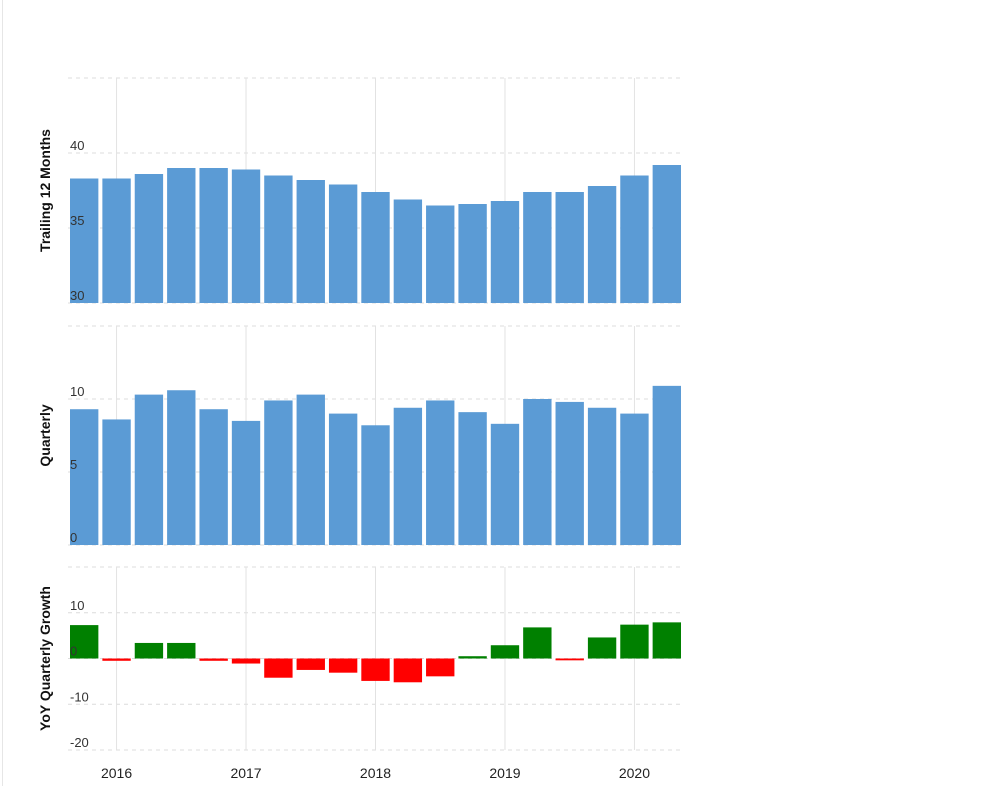 This screenshot has width=989, height=786. What do you see at coordinates (45, 435) in the screenshot?
I see `y-axis-title: Quarterly` at bounding box center [45, 435].